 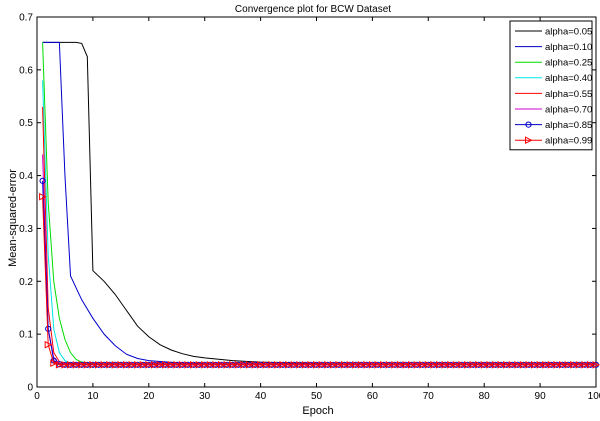 I want to click on legend-label: alpha=0.25, so click(x=568, y=63).